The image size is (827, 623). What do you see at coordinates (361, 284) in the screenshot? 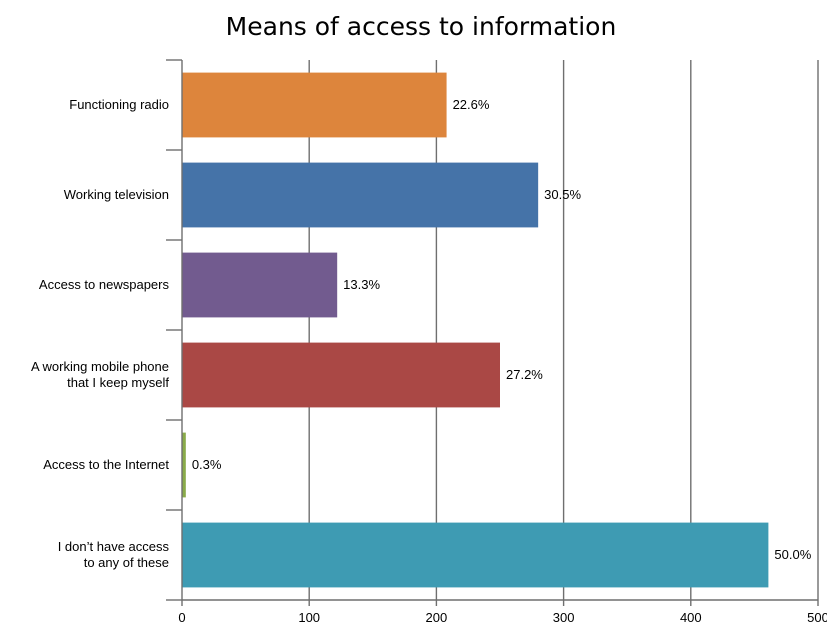
I see `data-label: 13.3%` at bounding box center [361, 284].